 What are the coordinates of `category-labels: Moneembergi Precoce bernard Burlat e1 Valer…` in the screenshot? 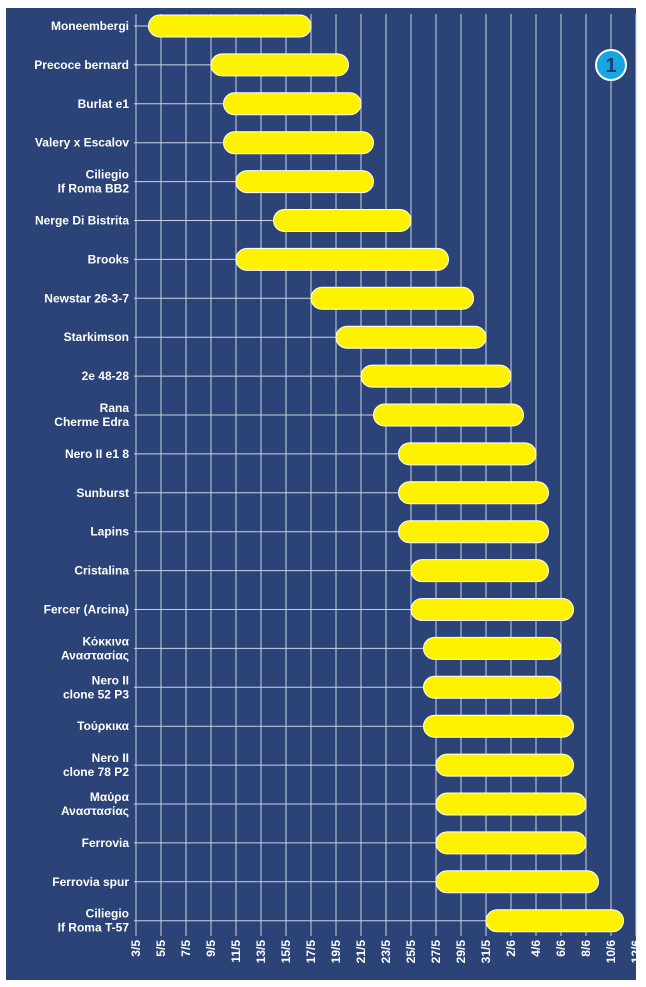 It's located at (81, 477).